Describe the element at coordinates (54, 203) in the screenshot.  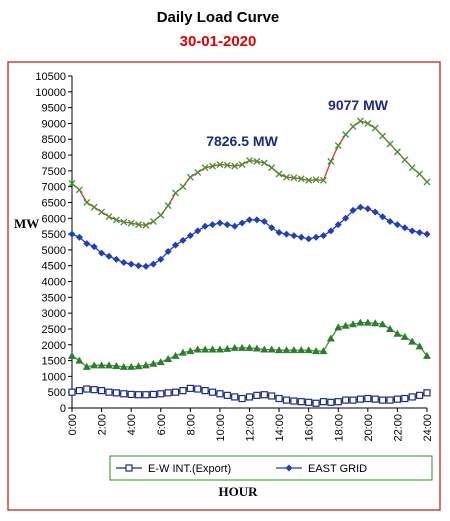
I see `y-tick-label: 6500` at that location.